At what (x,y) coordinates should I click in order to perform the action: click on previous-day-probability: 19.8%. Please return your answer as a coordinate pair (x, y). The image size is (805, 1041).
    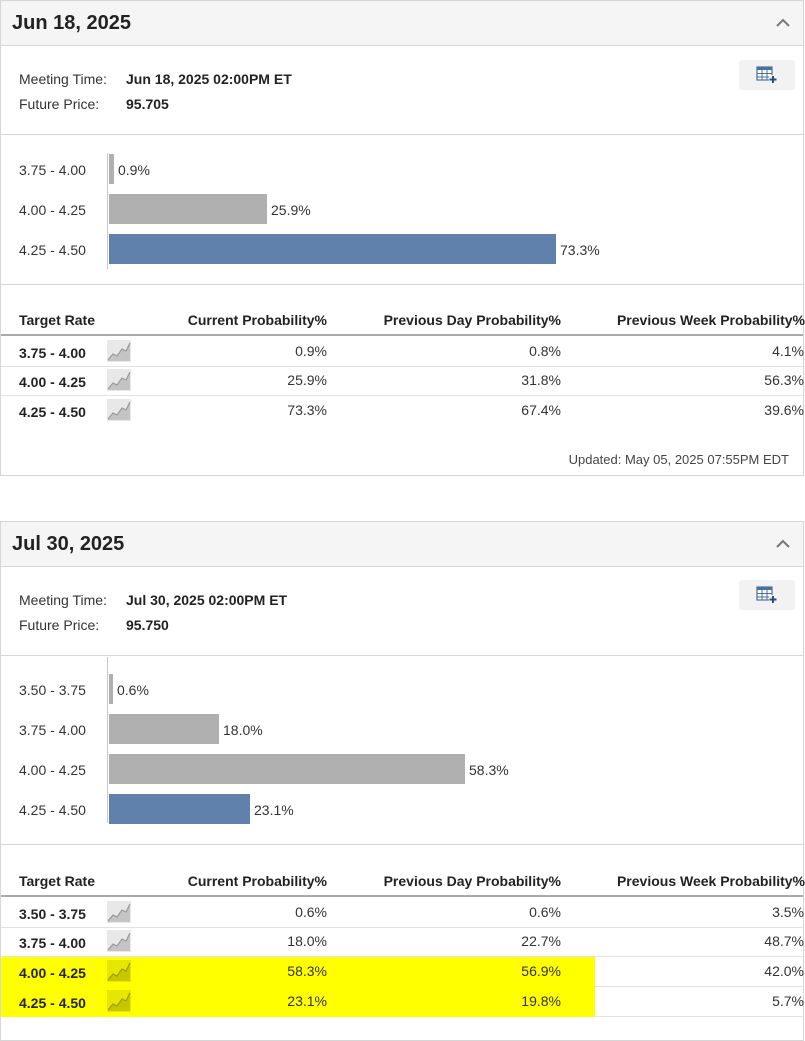
    Looking at the image, I should click on (541, 1001).